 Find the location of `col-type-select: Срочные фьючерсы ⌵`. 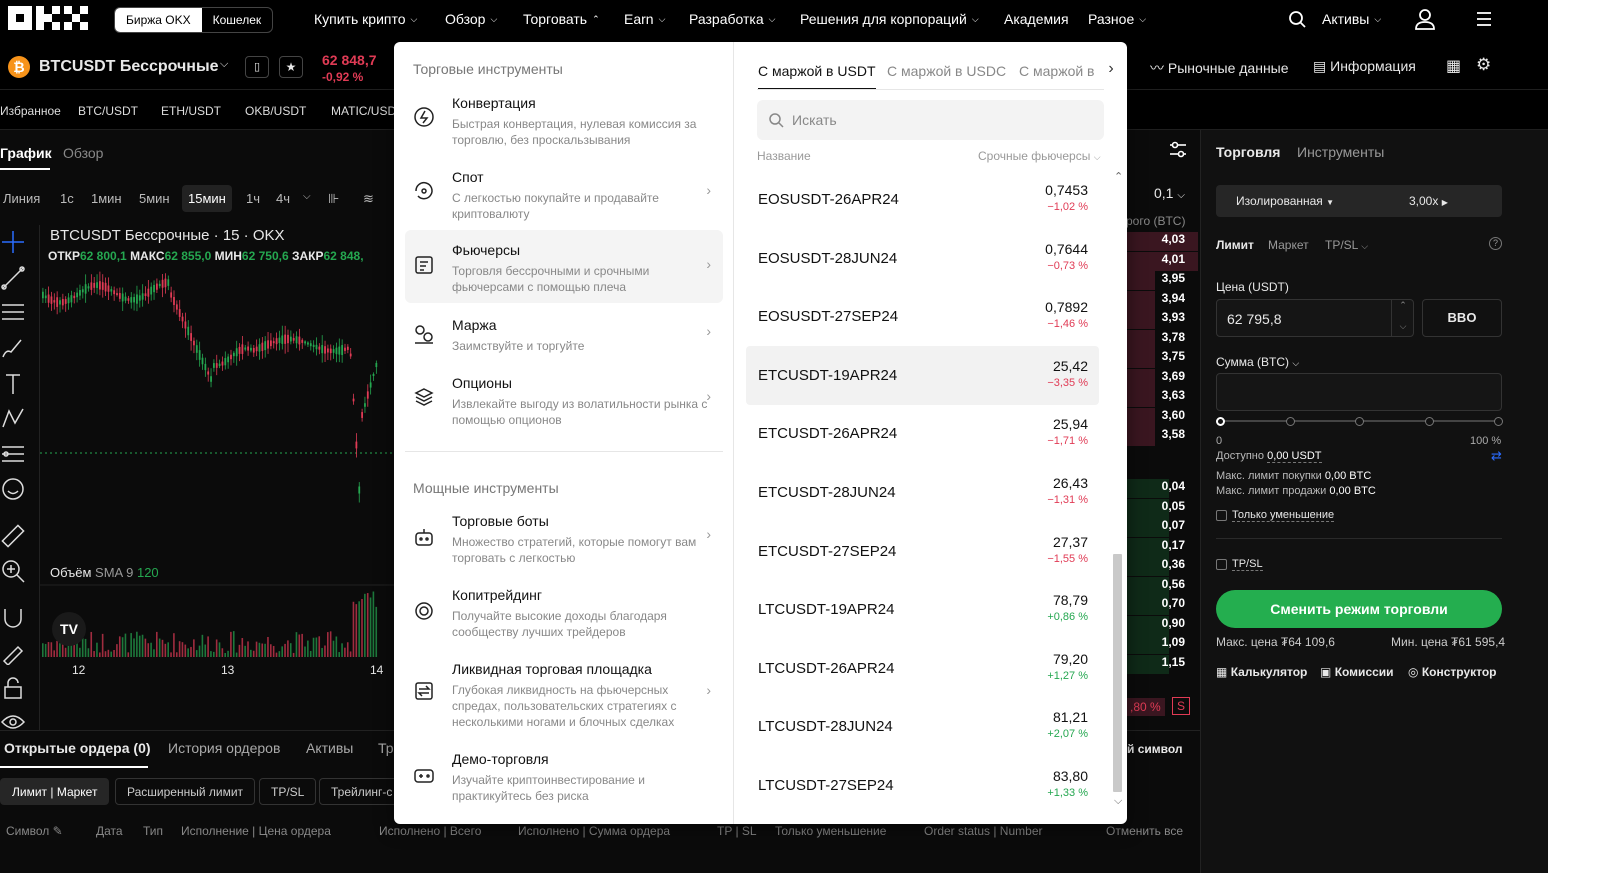

col-type-select: Срочные фьючерсы ⌵ is located at coordinates (1039, 156).